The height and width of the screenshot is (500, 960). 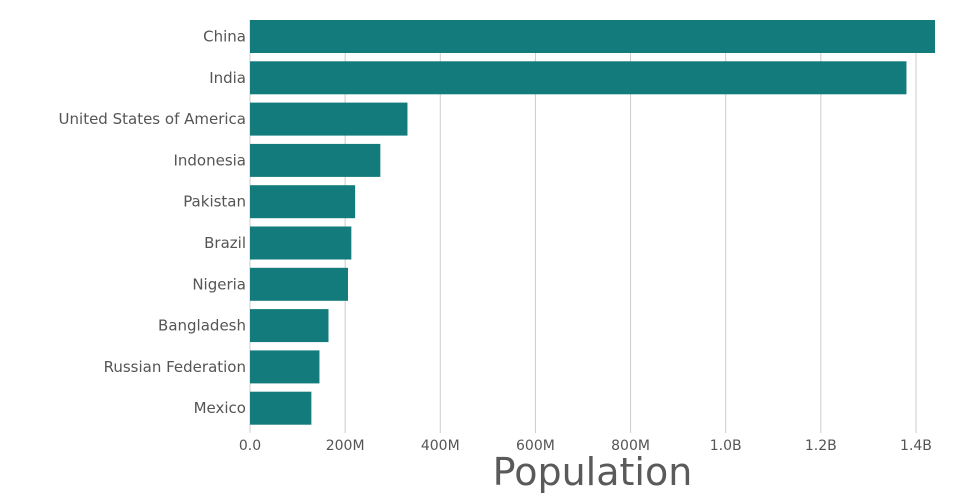 I want to click on category-label: India, so click(x=227, y=78).